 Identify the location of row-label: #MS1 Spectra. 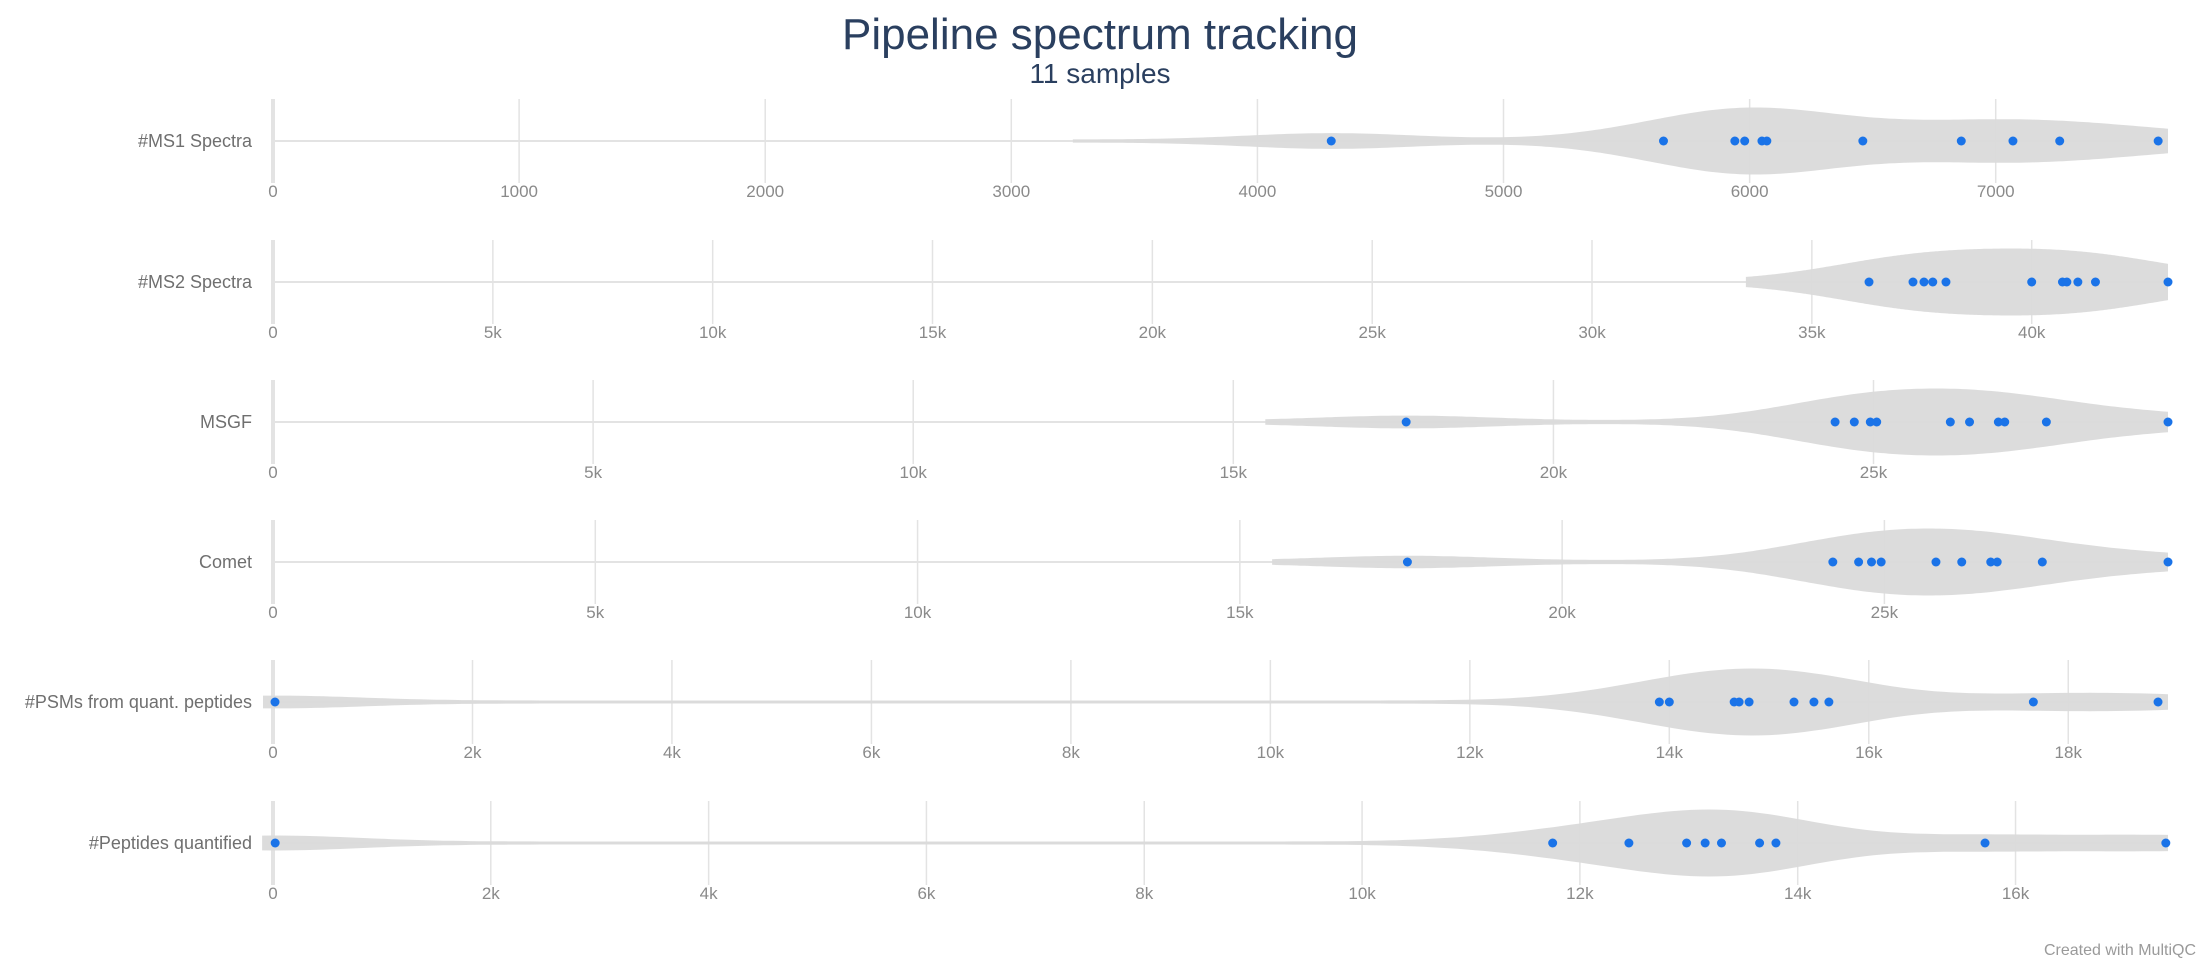
(195, 141).